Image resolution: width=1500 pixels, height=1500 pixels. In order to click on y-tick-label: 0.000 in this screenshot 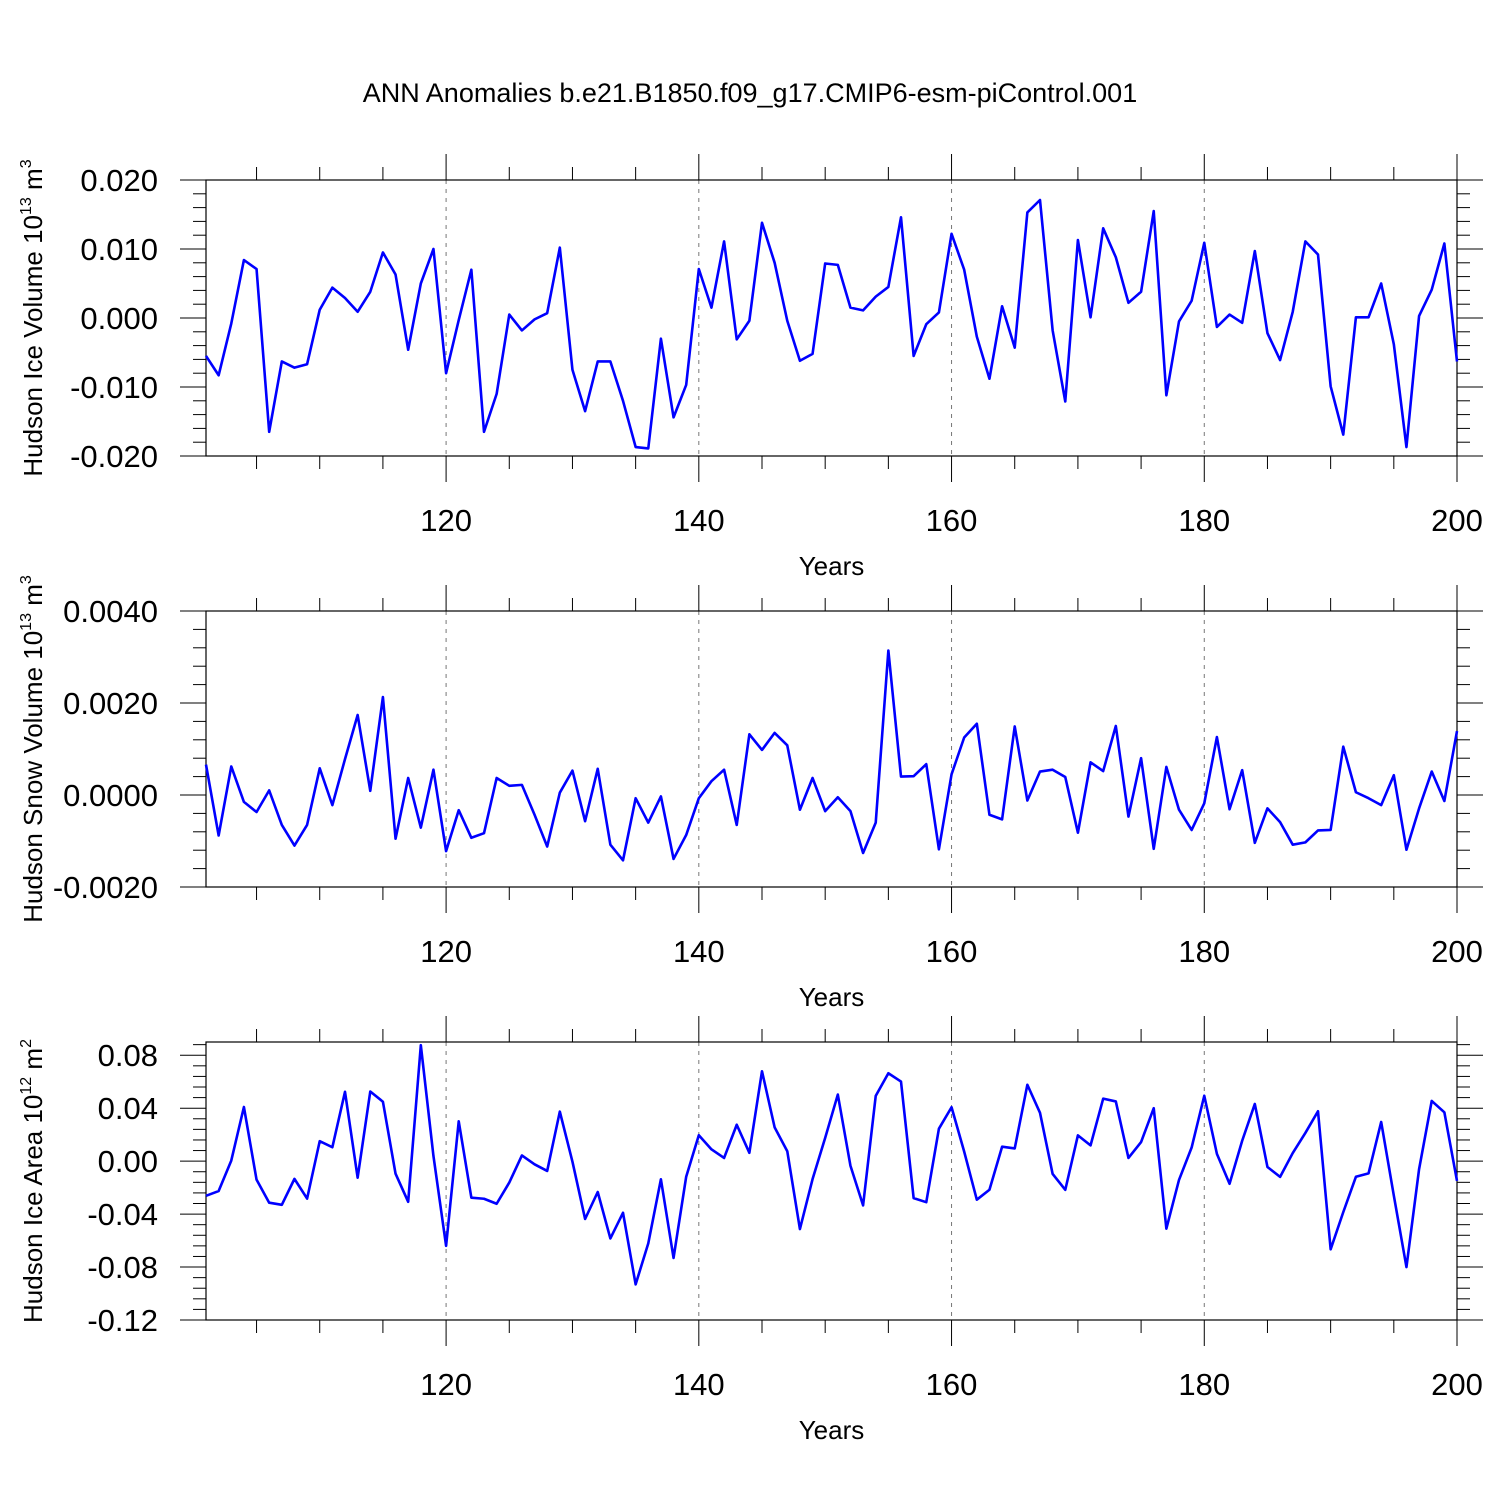, I will do `click(119, 318)`.